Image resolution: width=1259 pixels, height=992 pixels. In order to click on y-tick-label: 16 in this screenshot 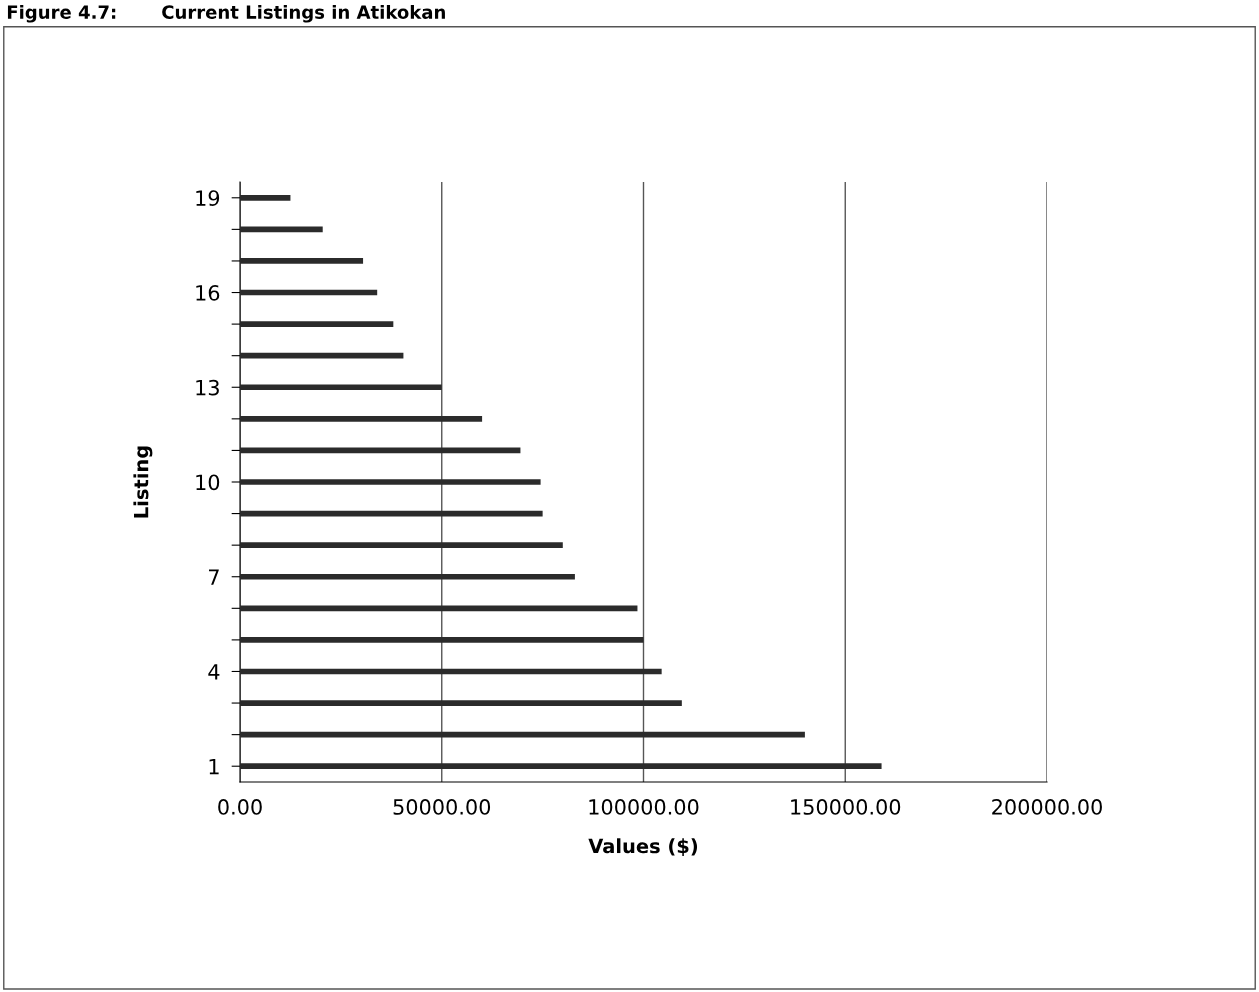, I will do `click(208, 292)`.